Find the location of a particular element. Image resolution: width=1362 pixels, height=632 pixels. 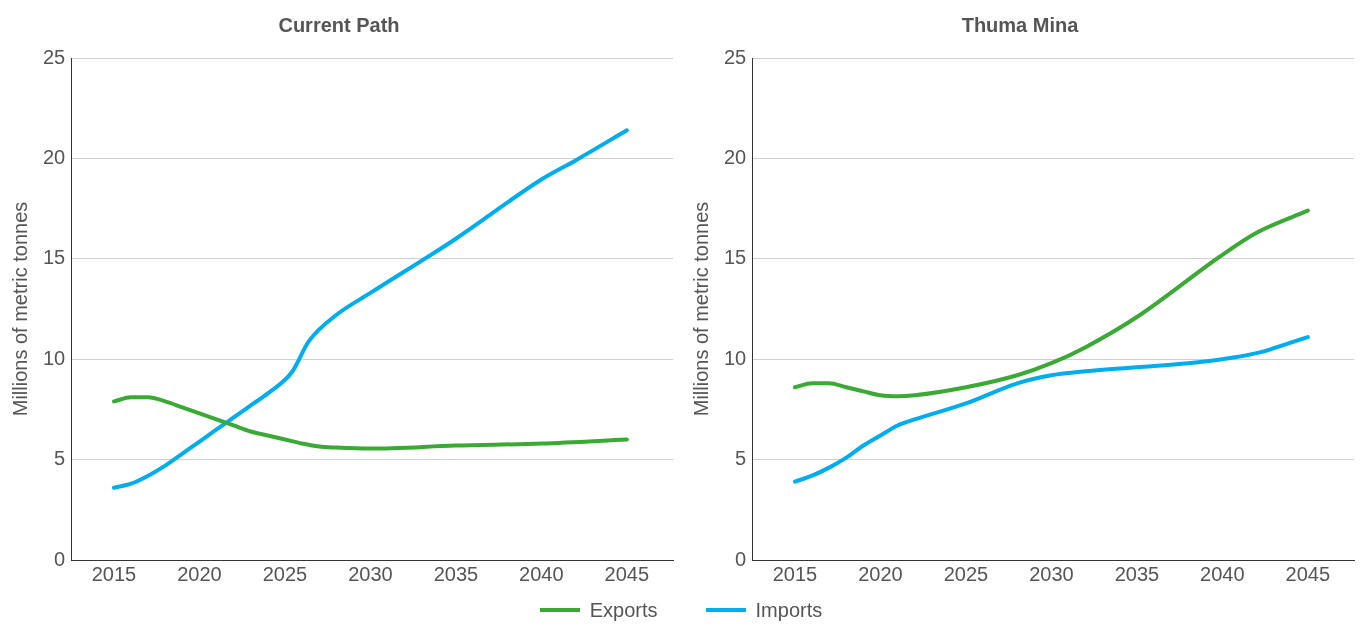

chart-title: Current Path is located at coordinates (339, 24).